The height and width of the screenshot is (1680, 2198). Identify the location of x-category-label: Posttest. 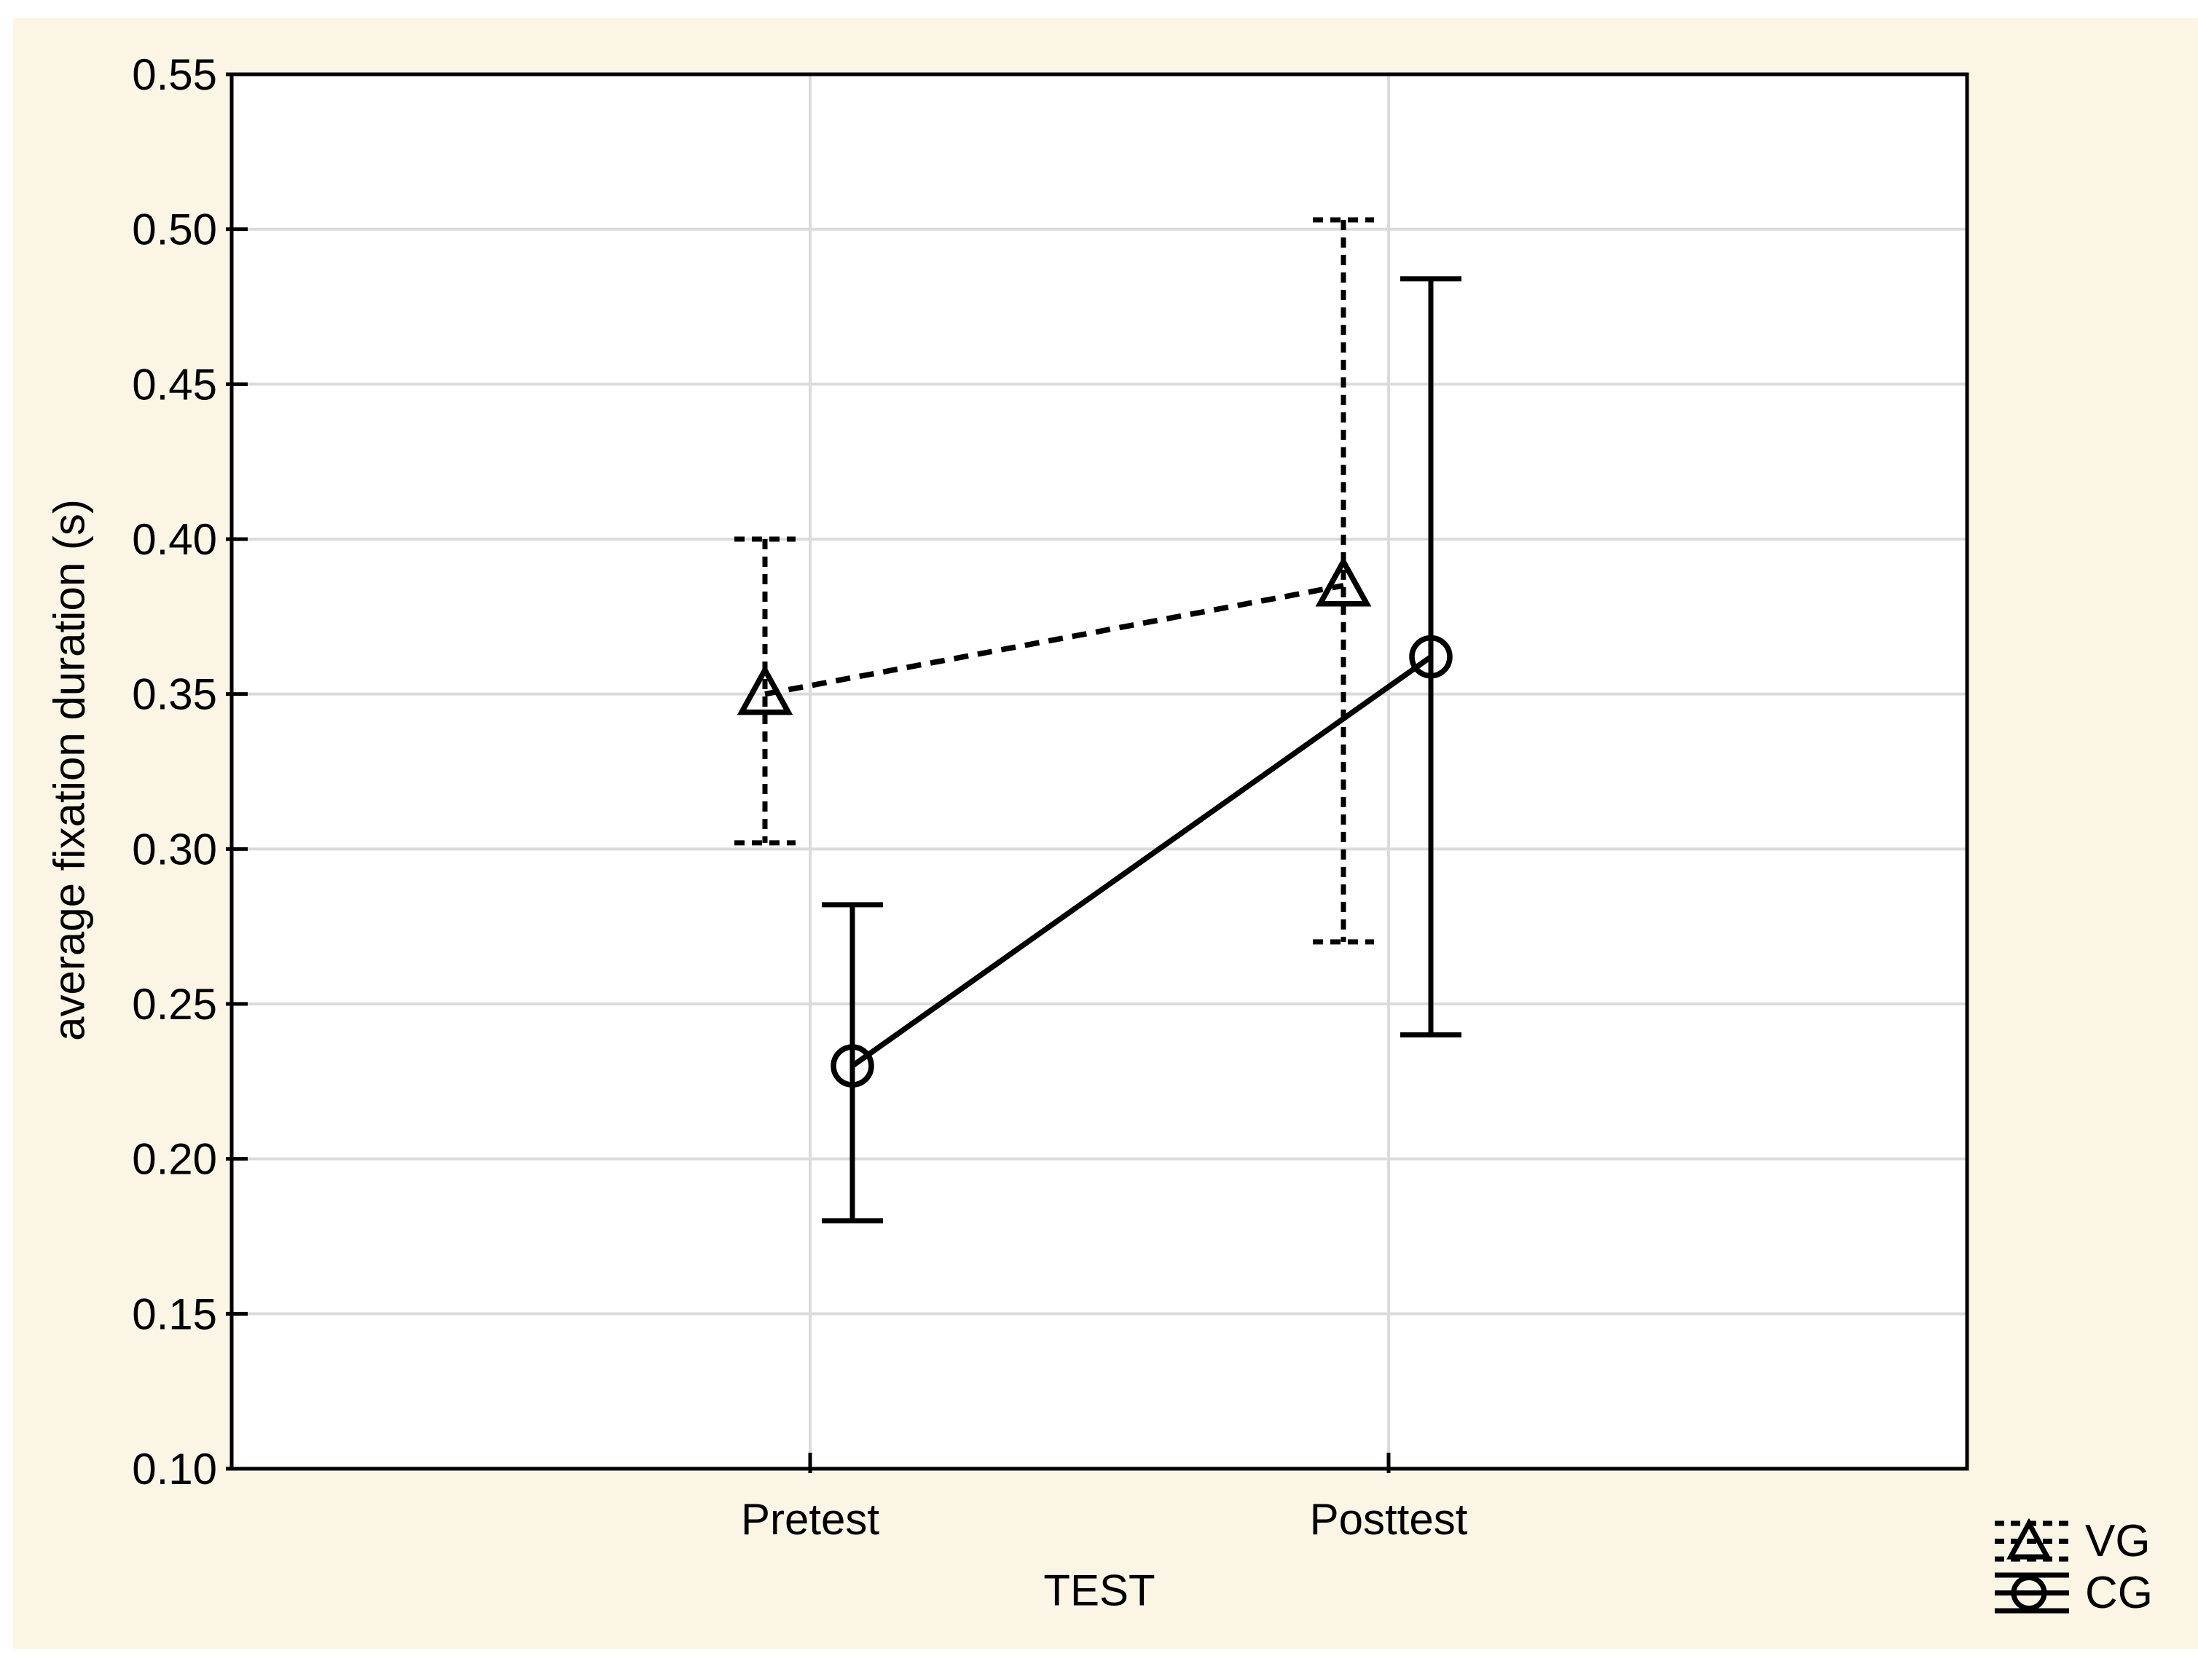
(1389, 1519).